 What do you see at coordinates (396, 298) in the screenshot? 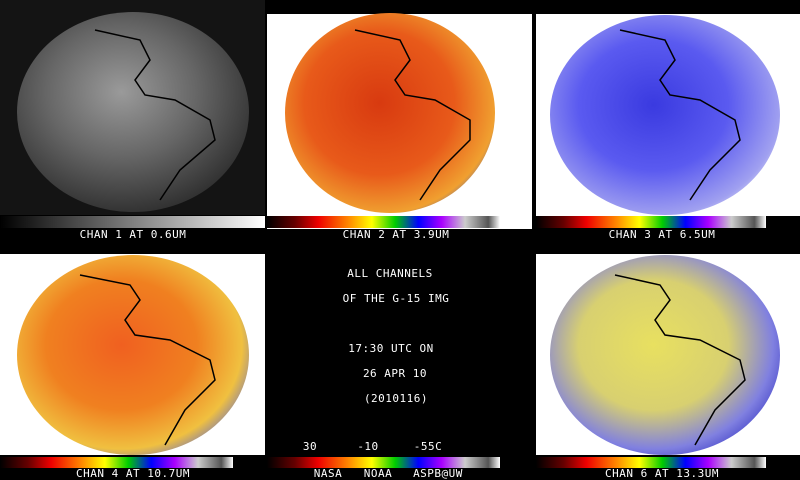
I see `center-line: OF THE G-15 IMG` at bounding box center [396, 298].